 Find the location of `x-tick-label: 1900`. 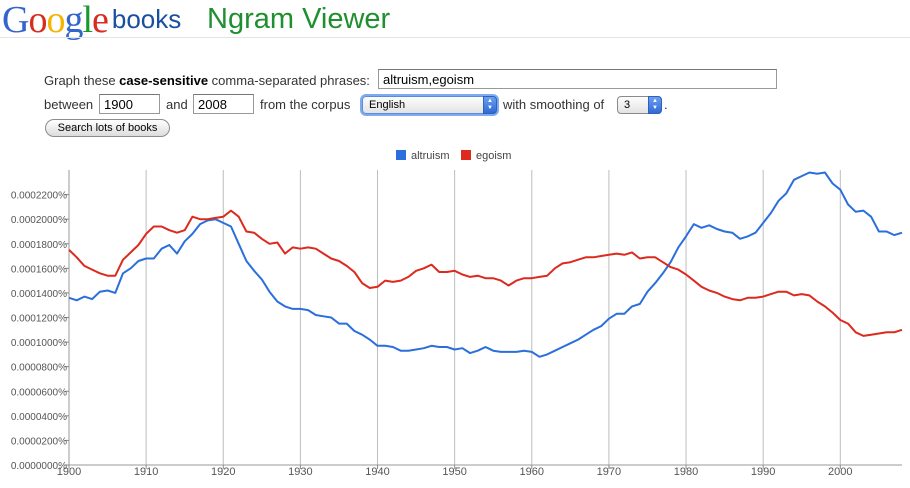

x-tick-label: 1900 is located at coordinates (69, 472).